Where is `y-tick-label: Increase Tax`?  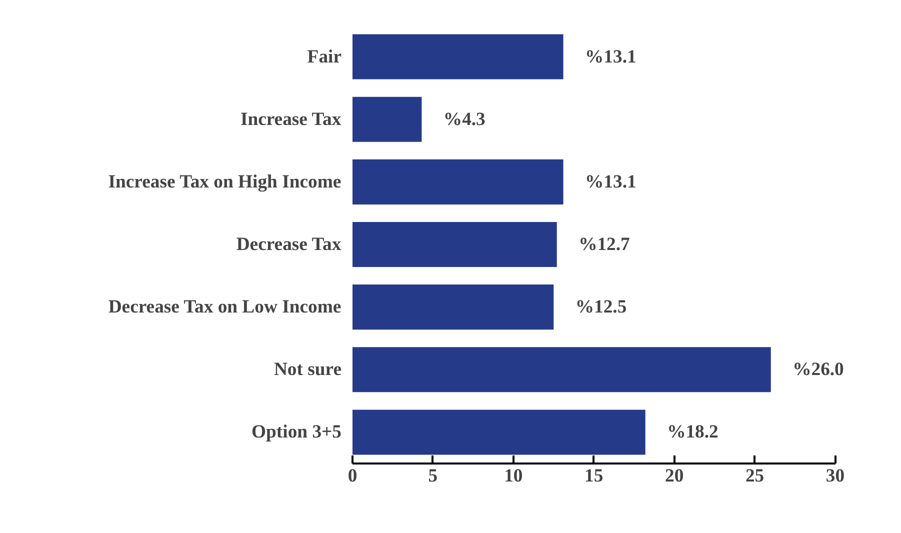
y-tick-label: Increase Tax is located at coordinates (291, 119).